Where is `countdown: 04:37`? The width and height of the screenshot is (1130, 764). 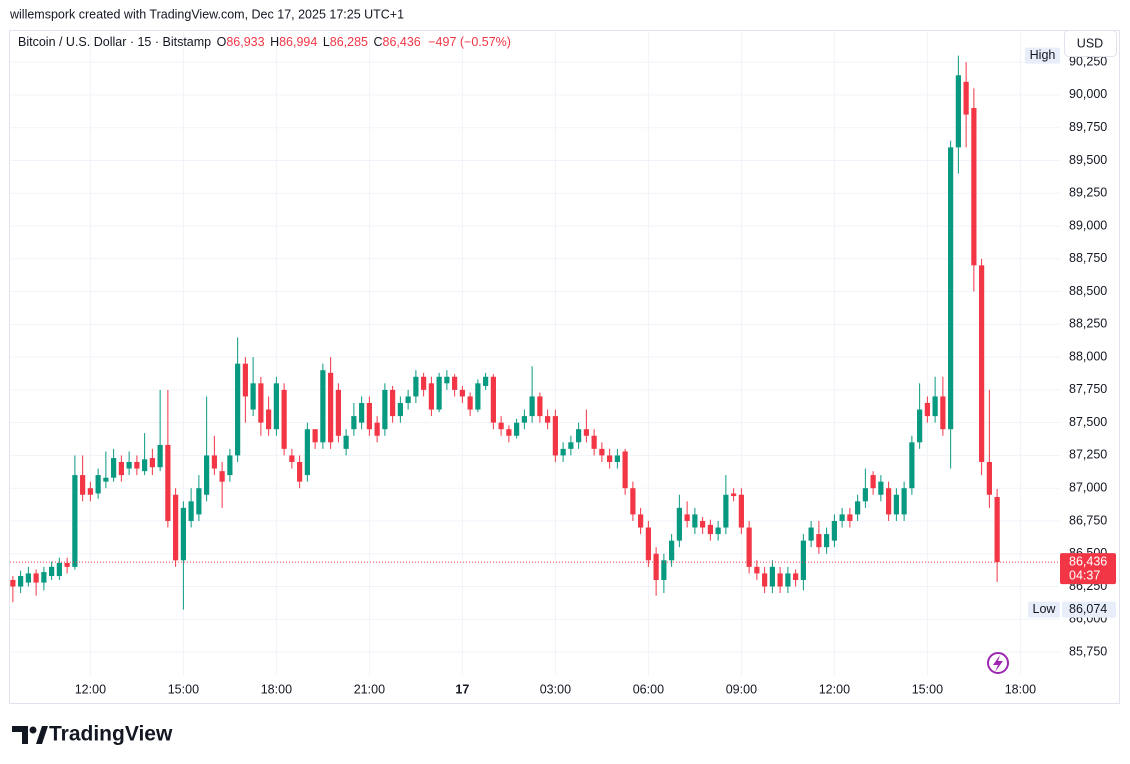 countdown: 04:37 is located at coordinates (1084, 575).